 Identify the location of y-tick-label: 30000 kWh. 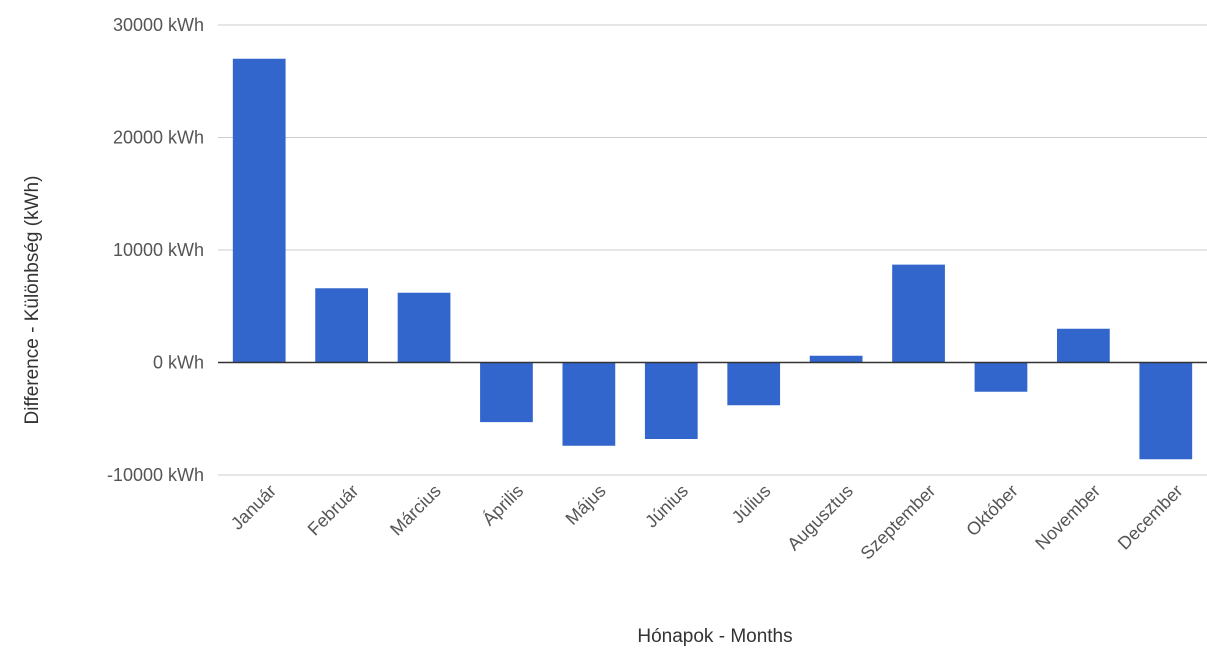
(158, 25).